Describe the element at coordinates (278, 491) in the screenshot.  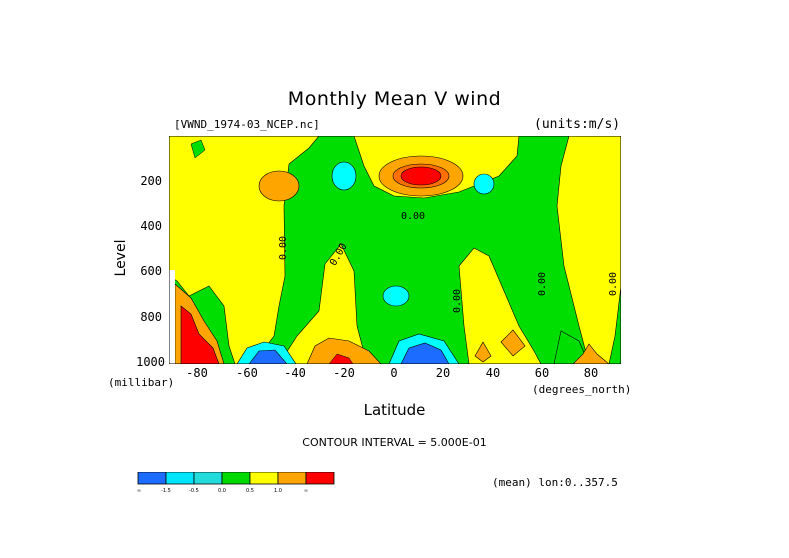
I see `colorbar-label: 1.0` at that location.